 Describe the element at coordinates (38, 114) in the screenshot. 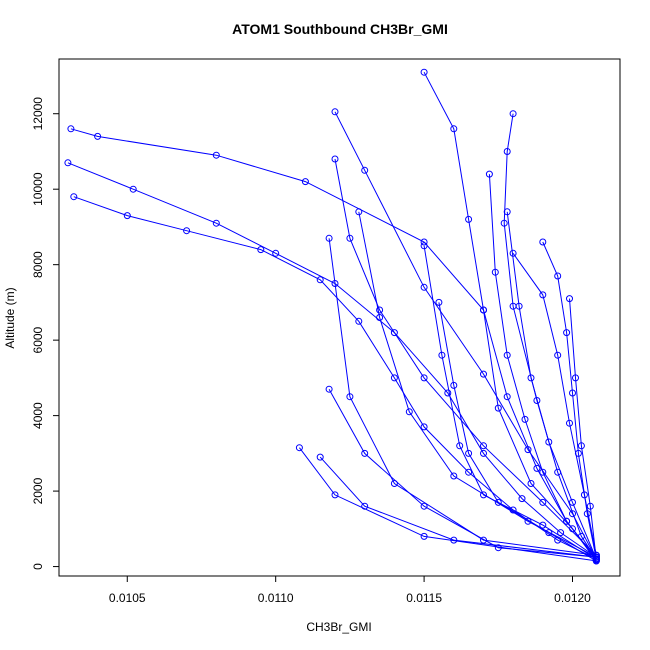

I see `y-tick-label: 12000` at that location.